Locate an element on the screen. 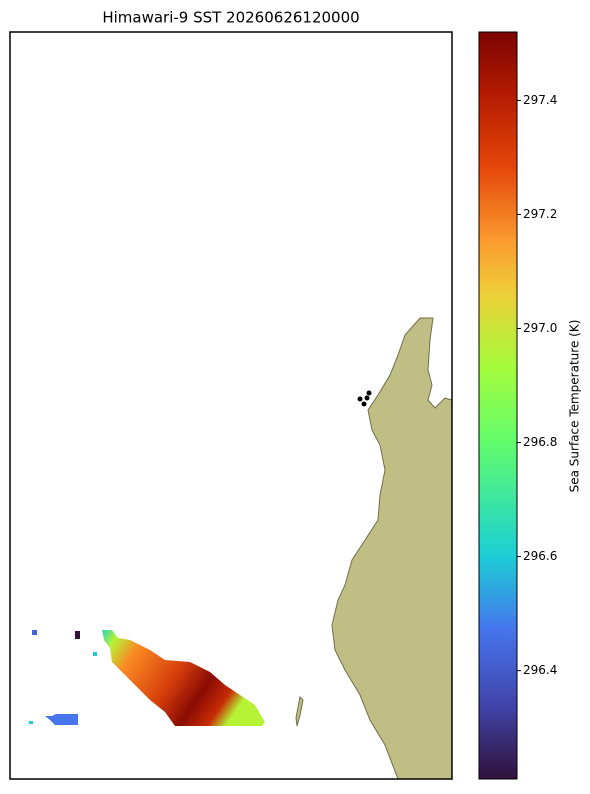 The width and height of the screenshot is (590, 794). land is located at coordinates (391, 548).